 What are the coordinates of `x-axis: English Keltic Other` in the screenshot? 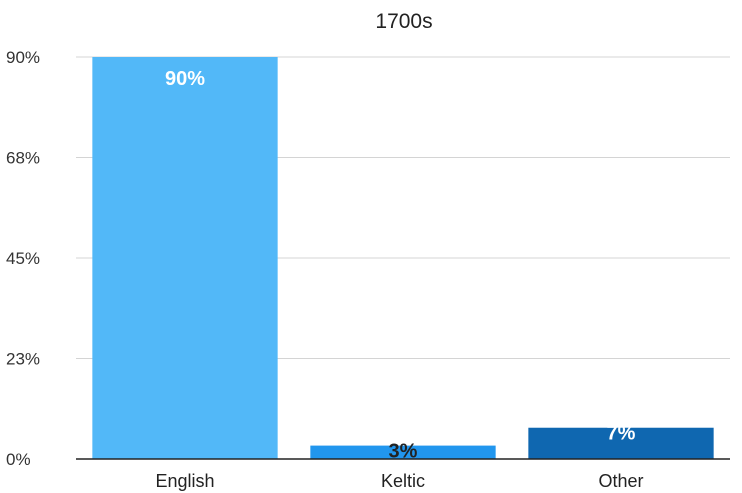 It's located at (399, 481).